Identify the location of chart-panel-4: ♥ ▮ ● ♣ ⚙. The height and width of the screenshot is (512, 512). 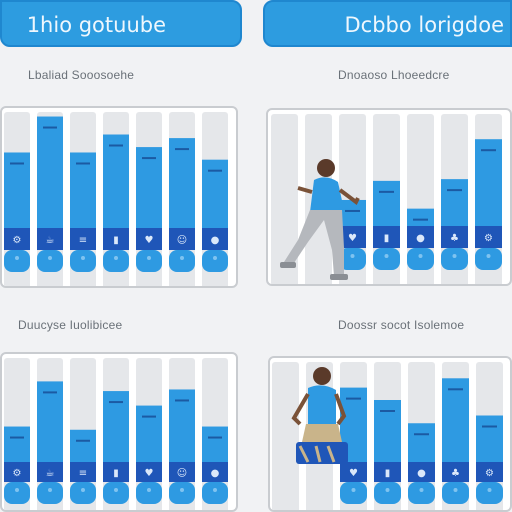
(390, 434).